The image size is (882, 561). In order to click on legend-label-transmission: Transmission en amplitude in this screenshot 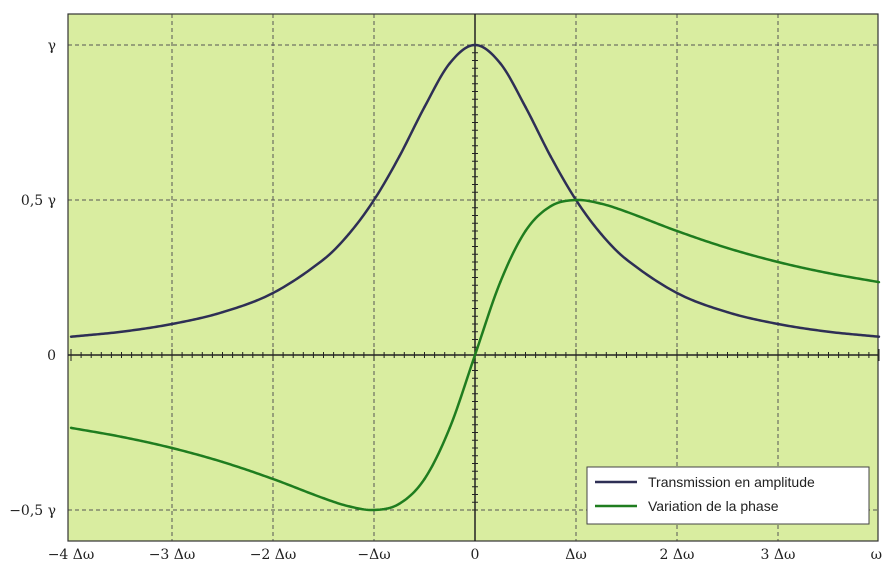, I will do `click(731, 482)`.